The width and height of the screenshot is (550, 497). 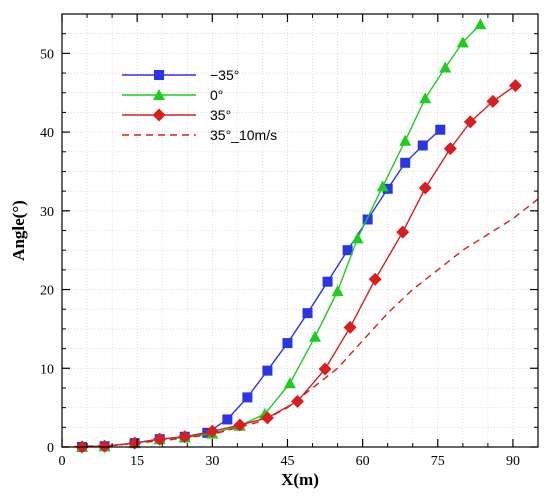 I want to click on legend-label: 0°, so click(x=216, y=95).